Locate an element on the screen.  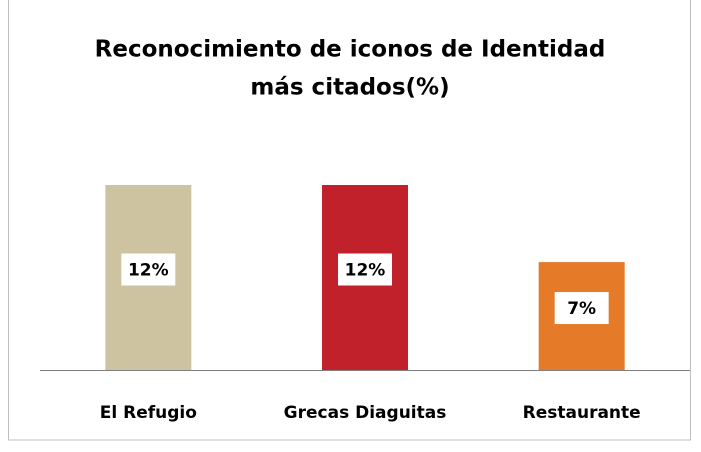
chart-title: Reconocimiento de iconos de Identidad is located at coordinates (350, 50).